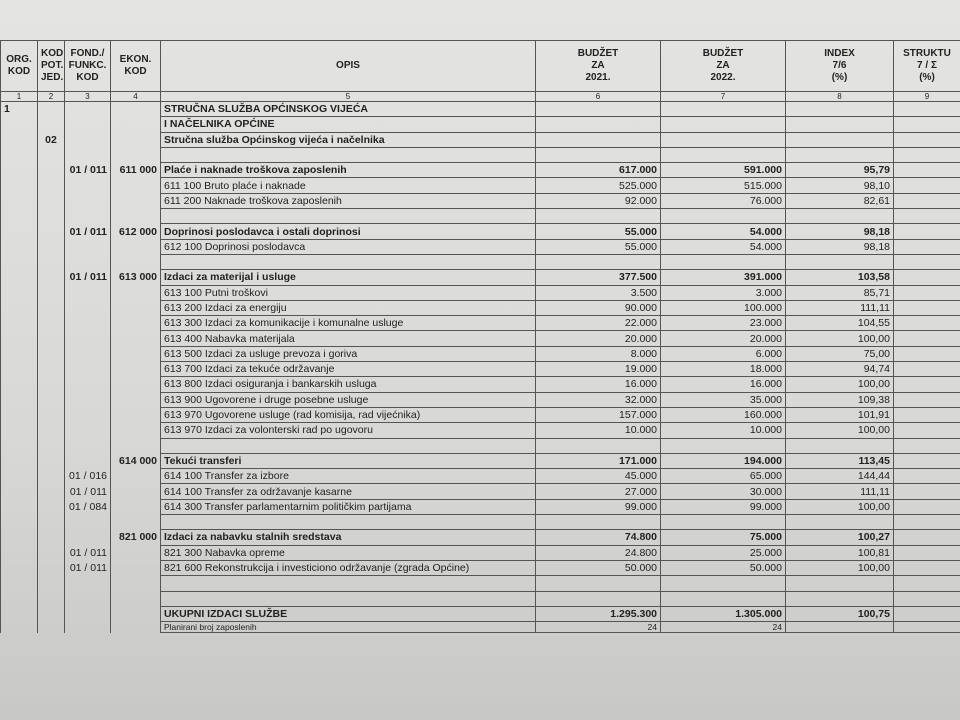 The image size is (960, 720). I want to click on cell-opis: I NAČELNIKA OPĆINE, so click(348, 124).